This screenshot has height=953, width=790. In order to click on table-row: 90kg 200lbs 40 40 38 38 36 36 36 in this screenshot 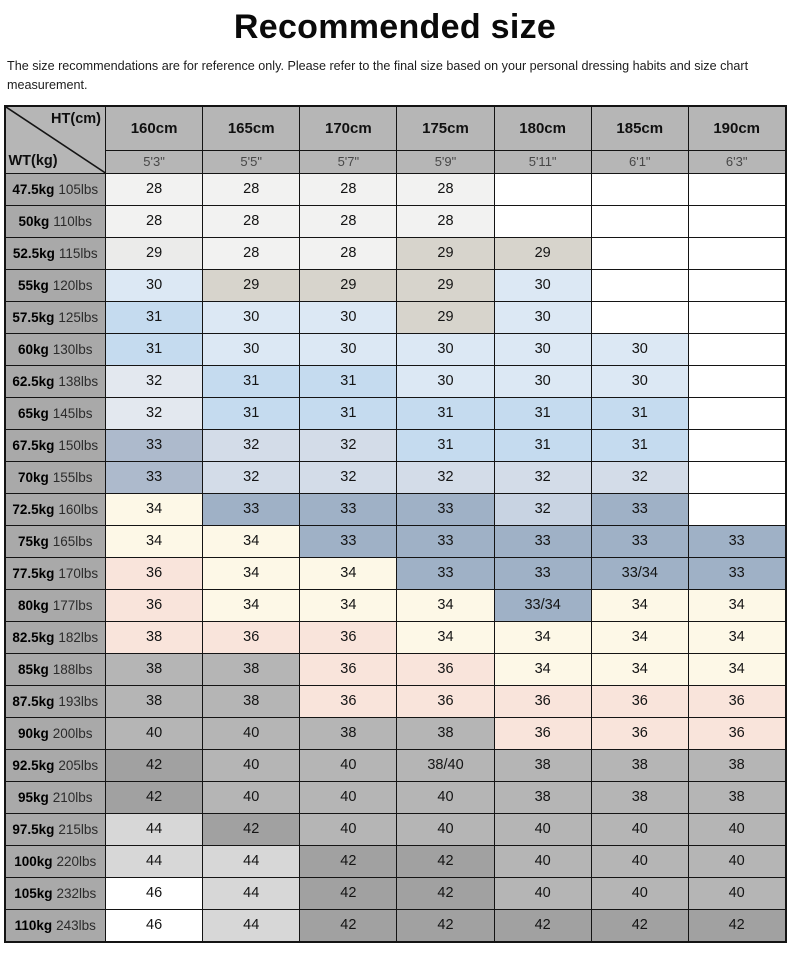, I will do `click(395, 733)`.